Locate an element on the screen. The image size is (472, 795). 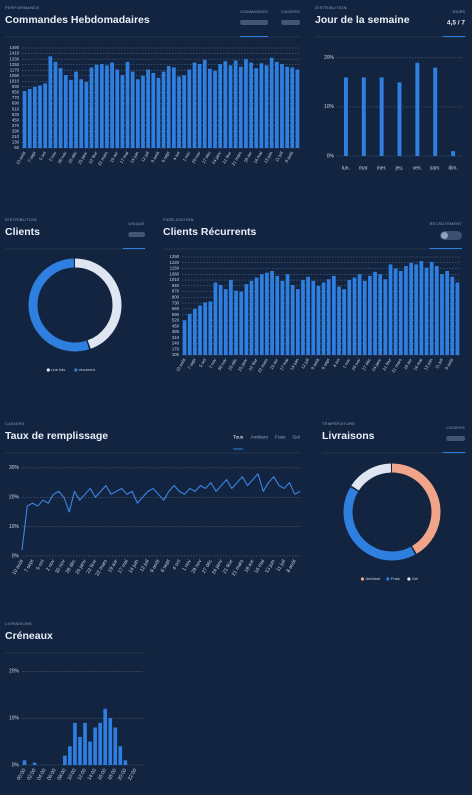
x-tick-label: 2 nov is located at coordinates (213, 363).